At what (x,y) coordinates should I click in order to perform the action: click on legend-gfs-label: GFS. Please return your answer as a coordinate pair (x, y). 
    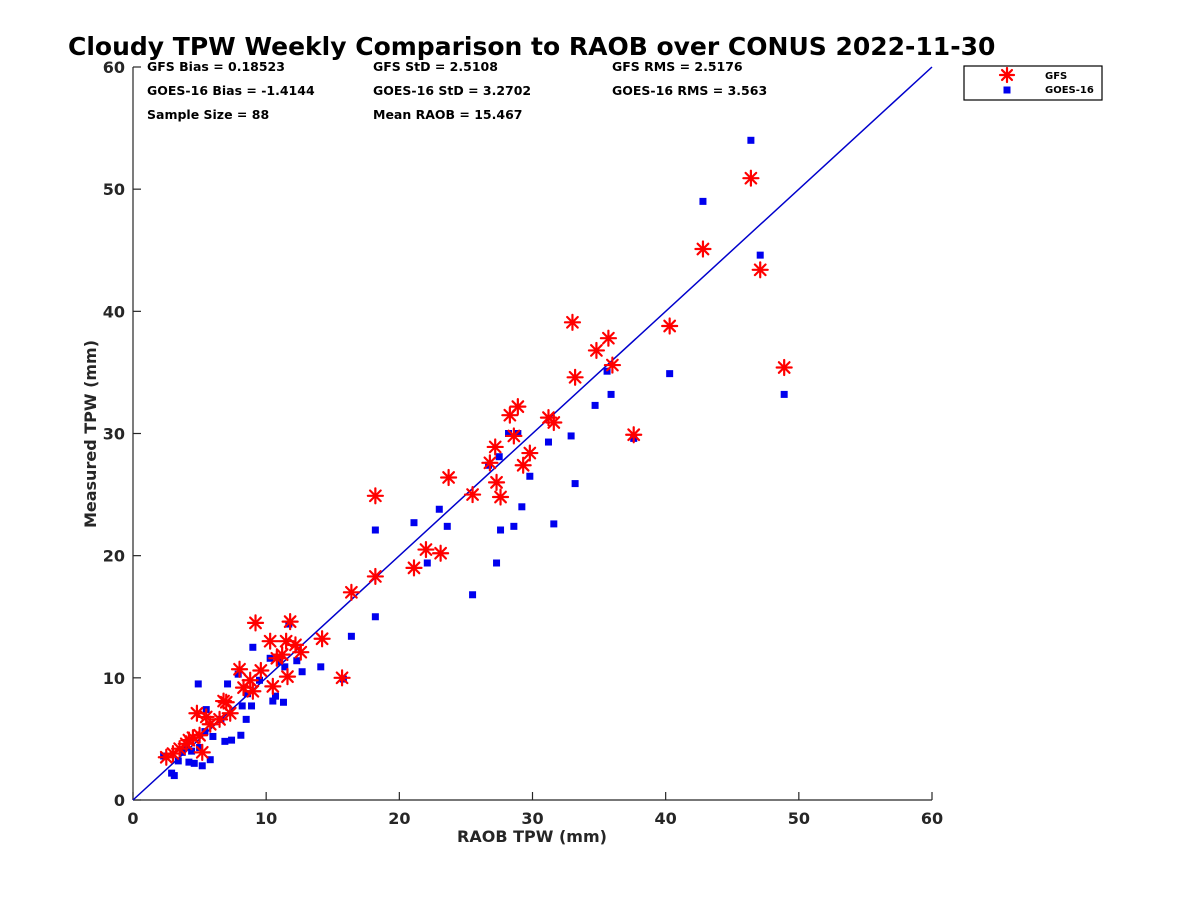
    Looking at the image, I should click on (1056, 76).